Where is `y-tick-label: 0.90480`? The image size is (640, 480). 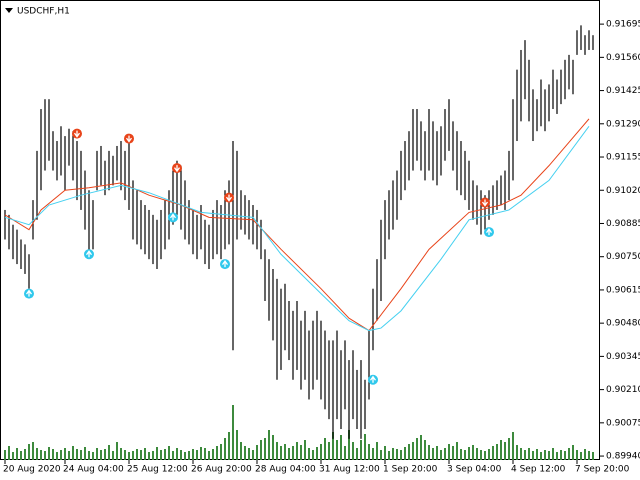 y-tick-label: 0.90480 is located at coordinates (623, 324).